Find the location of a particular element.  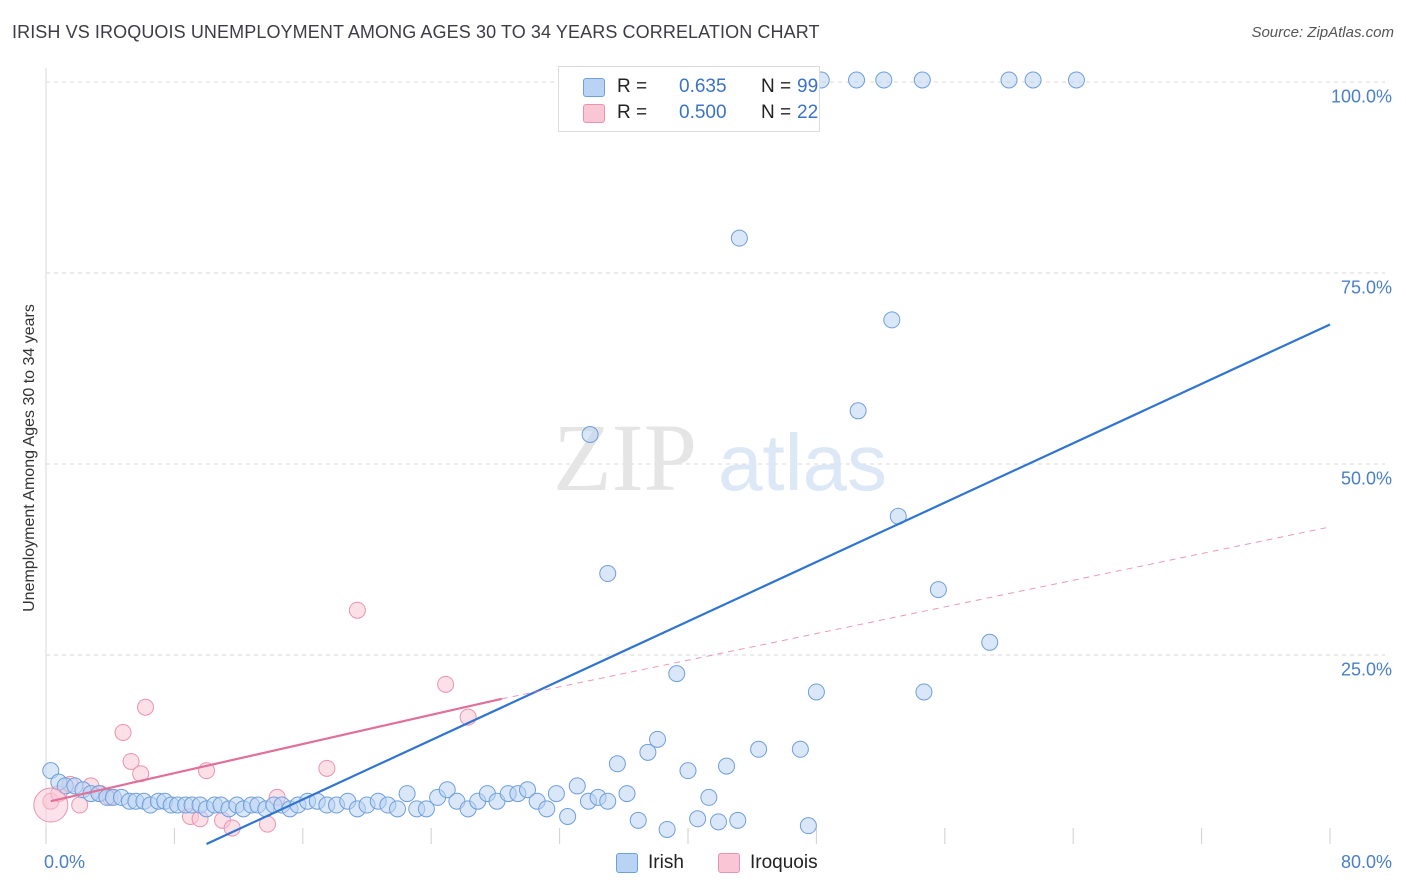

stats-legend-box: R = 0.635 N = 99 R = 0.500 N = 22 is located at coordinates (689, 99).